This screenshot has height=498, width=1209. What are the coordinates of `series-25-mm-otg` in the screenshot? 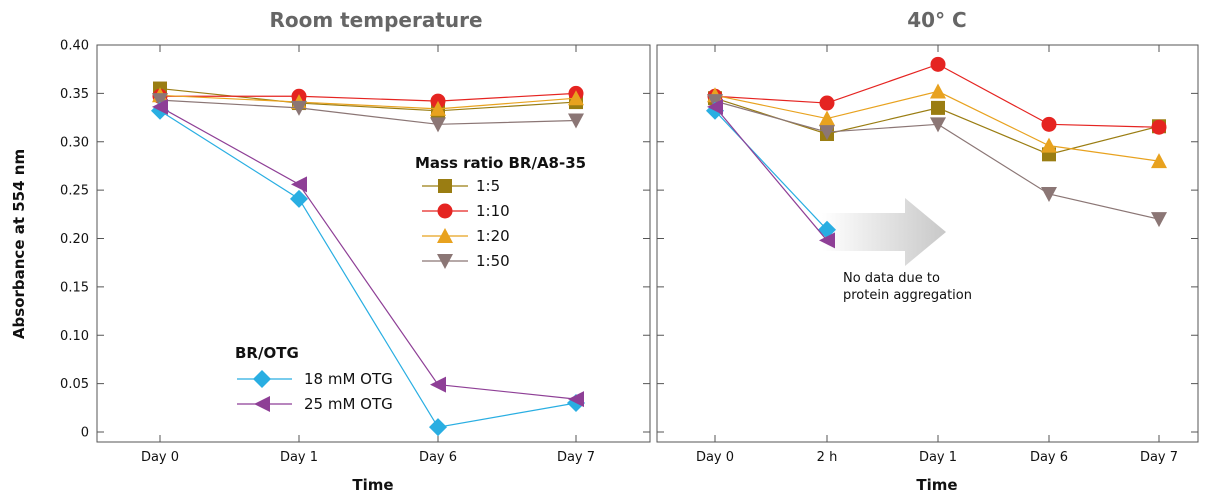 It's located at (771, 173).